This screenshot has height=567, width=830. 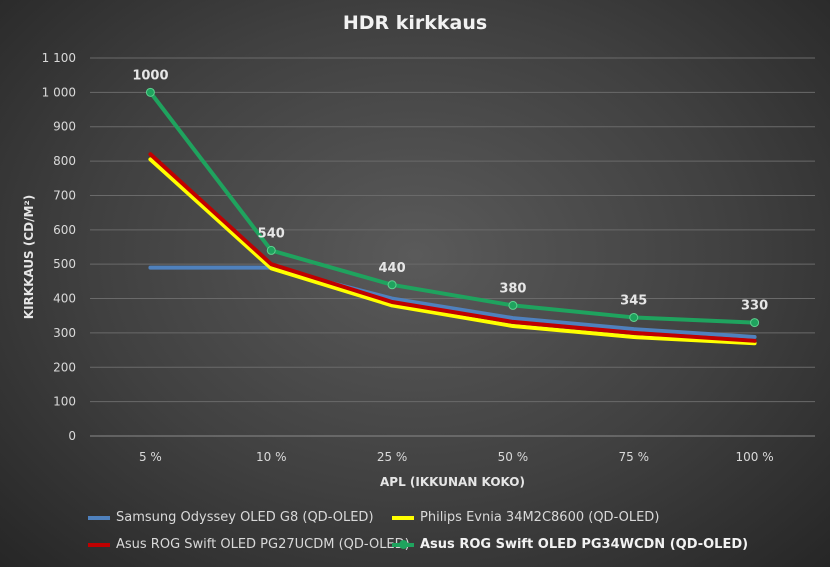 I want to click on y-tick-label: 800, so click(x=64, y=161).